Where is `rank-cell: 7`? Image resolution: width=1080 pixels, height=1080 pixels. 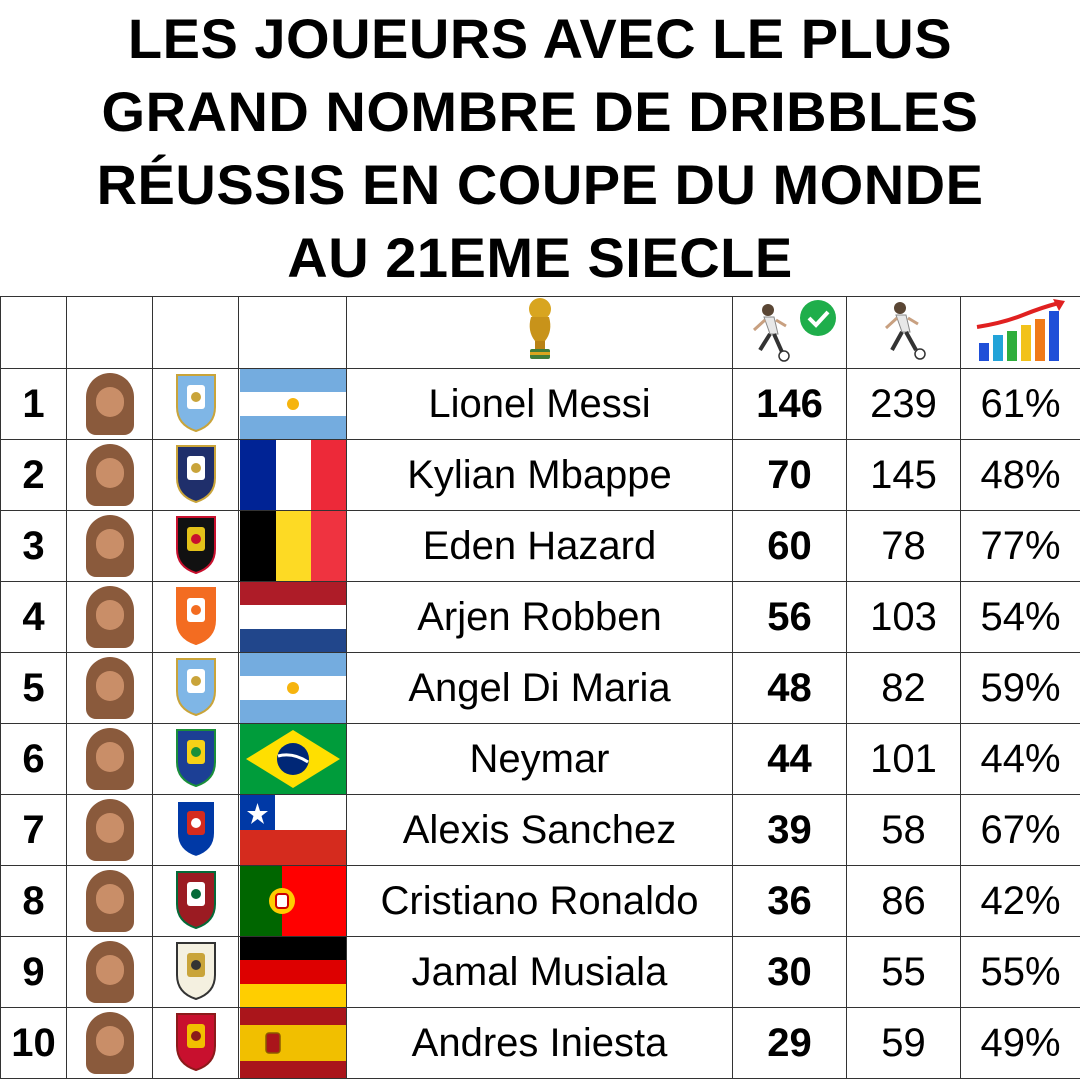
rank-cell: 7 is located at coordinates (33, 830).